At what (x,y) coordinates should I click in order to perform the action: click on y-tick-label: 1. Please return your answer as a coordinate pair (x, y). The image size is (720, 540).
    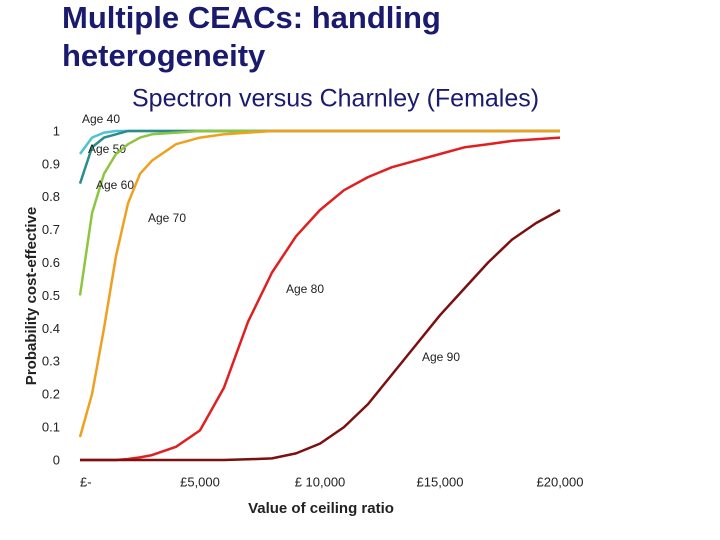
    Looking at the image, I should click on (56, 130).